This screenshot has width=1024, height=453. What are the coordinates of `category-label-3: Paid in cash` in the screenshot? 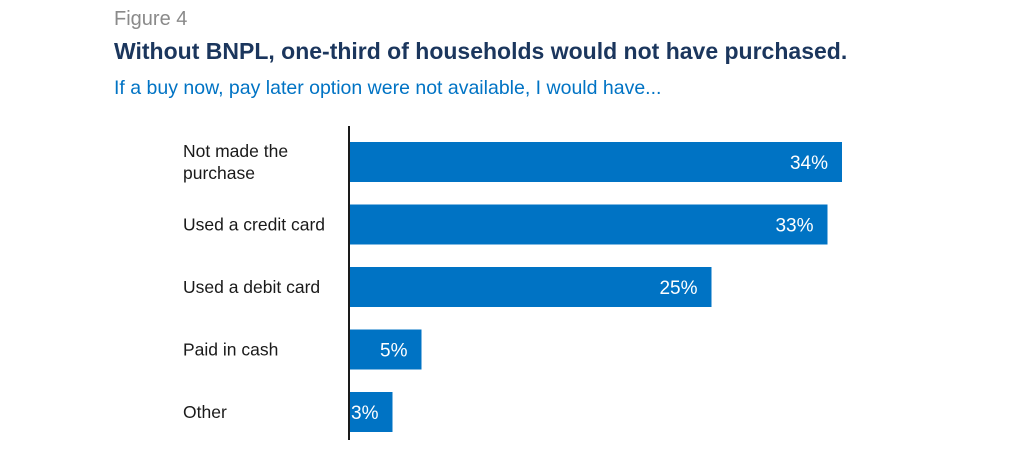 It's located at (230, 350).